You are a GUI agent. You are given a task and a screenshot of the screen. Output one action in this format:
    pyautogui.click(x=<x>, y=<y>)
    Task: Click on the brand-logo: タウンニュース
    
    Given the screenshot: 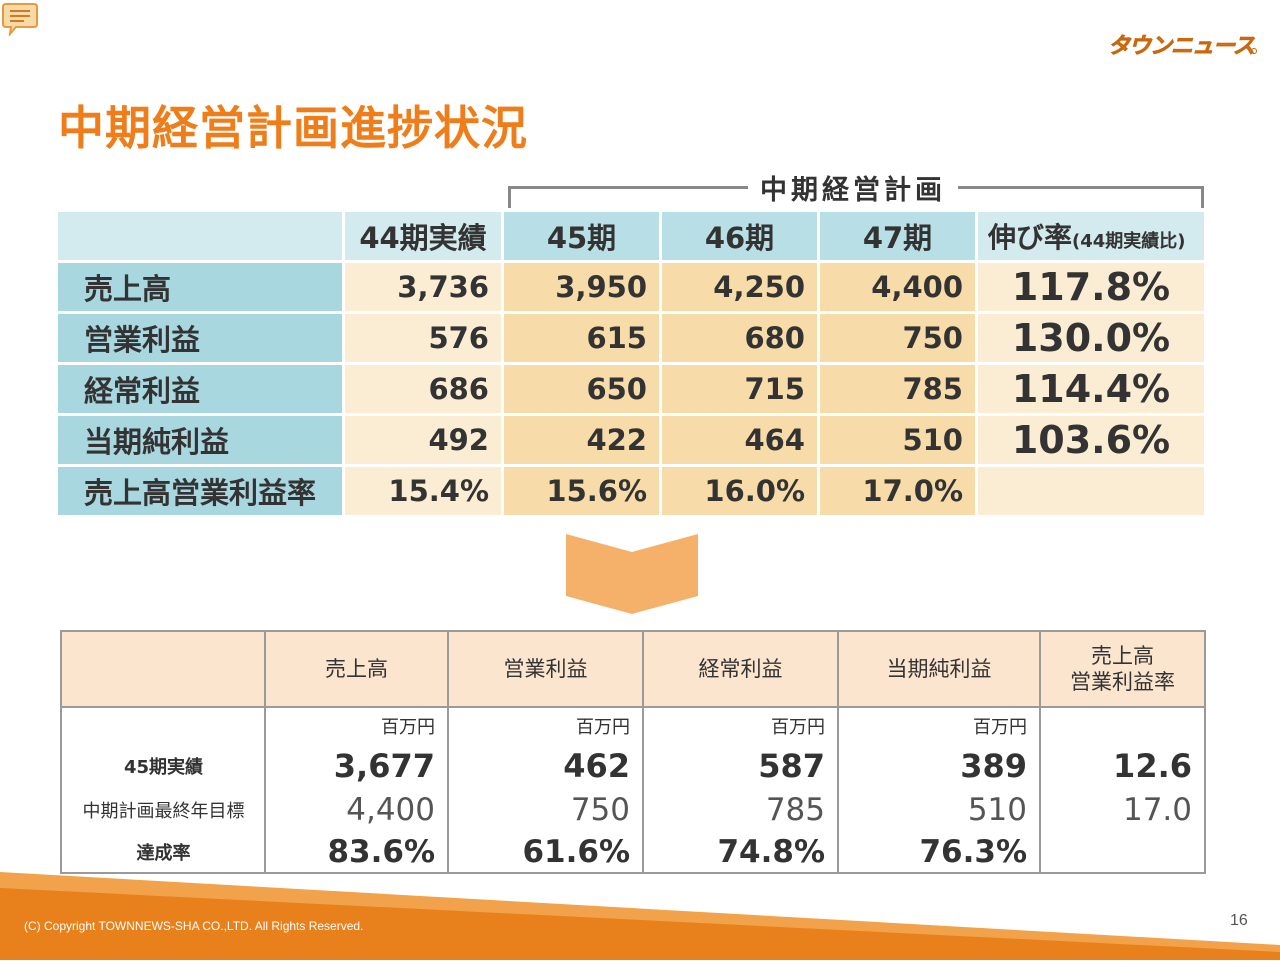 What is the action you would take?
    pyautogui.click(x=1182, y=44)
    